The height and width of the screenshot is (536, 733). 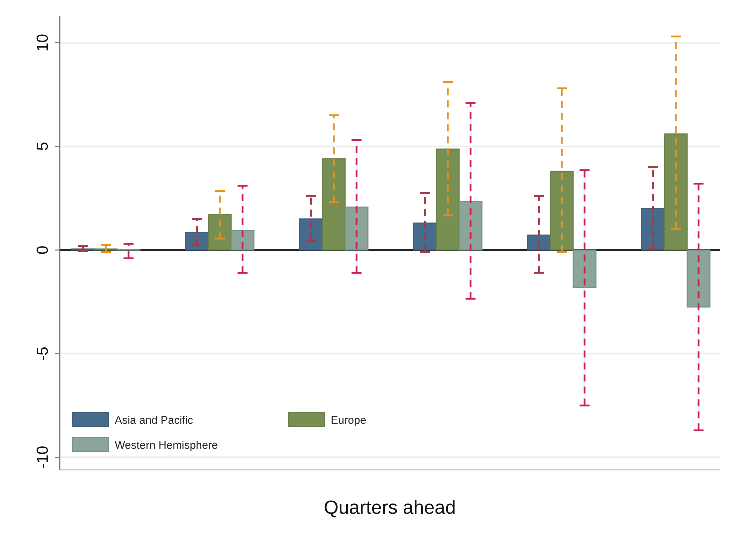 What do you see at coordinates (166, 446) in the screenshot?
I see `legend-label: Western Hemisphere` at bounding box center [166, 446].